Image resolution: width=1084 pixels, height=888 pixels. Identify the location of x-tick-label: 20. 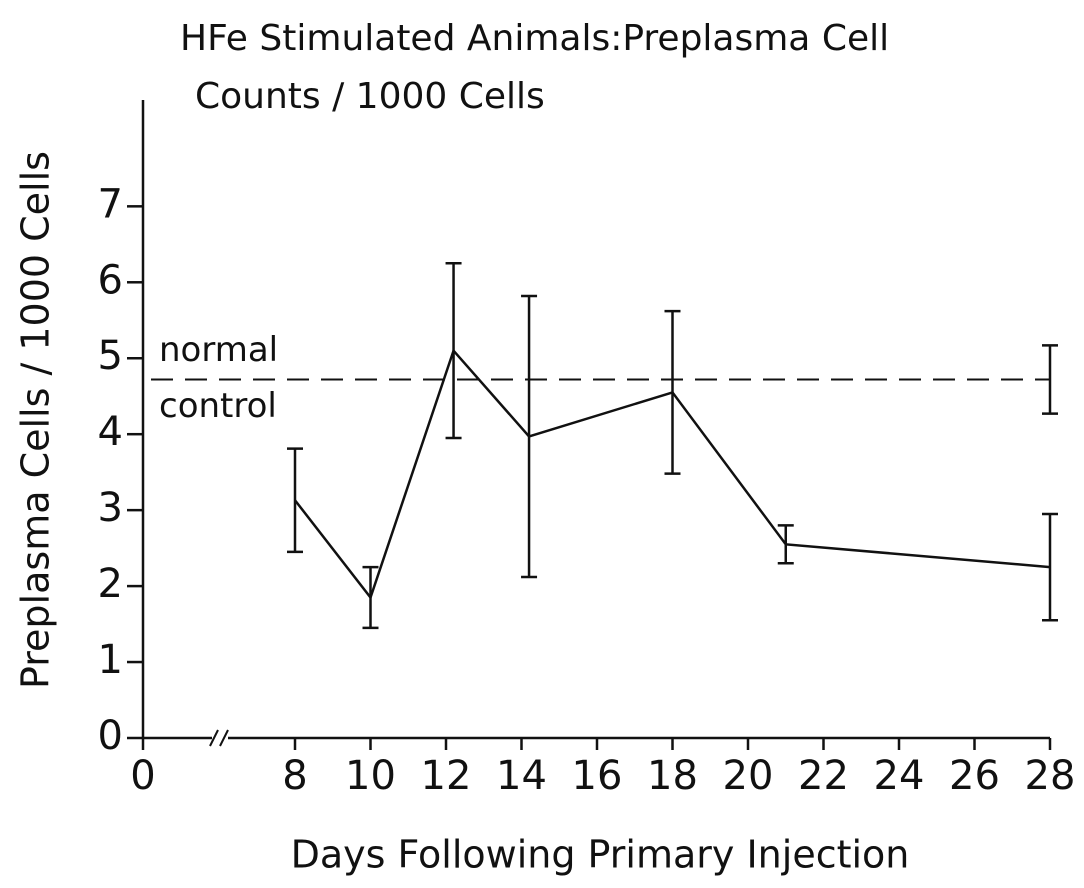
(748, 776).